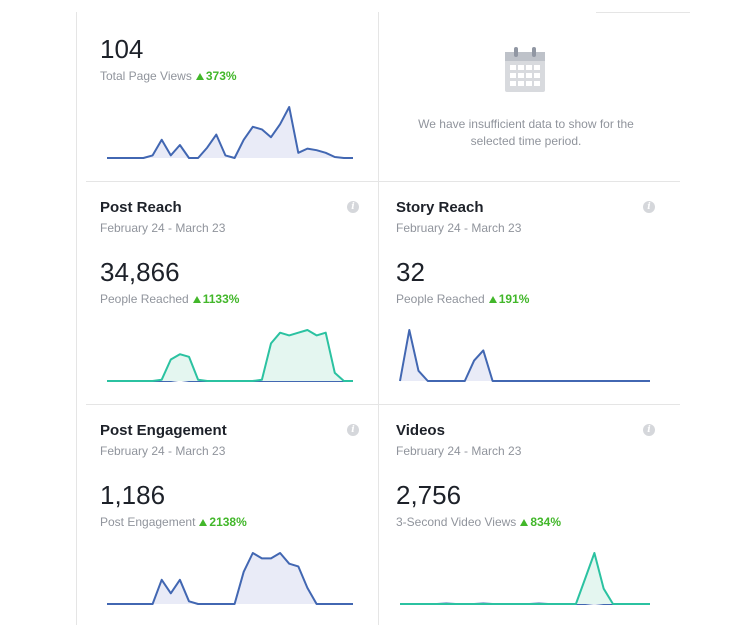 Image resolution: width=740 pixels, height=644 pixels. I want to click on post-reach-sparkline, so click(230, 355).